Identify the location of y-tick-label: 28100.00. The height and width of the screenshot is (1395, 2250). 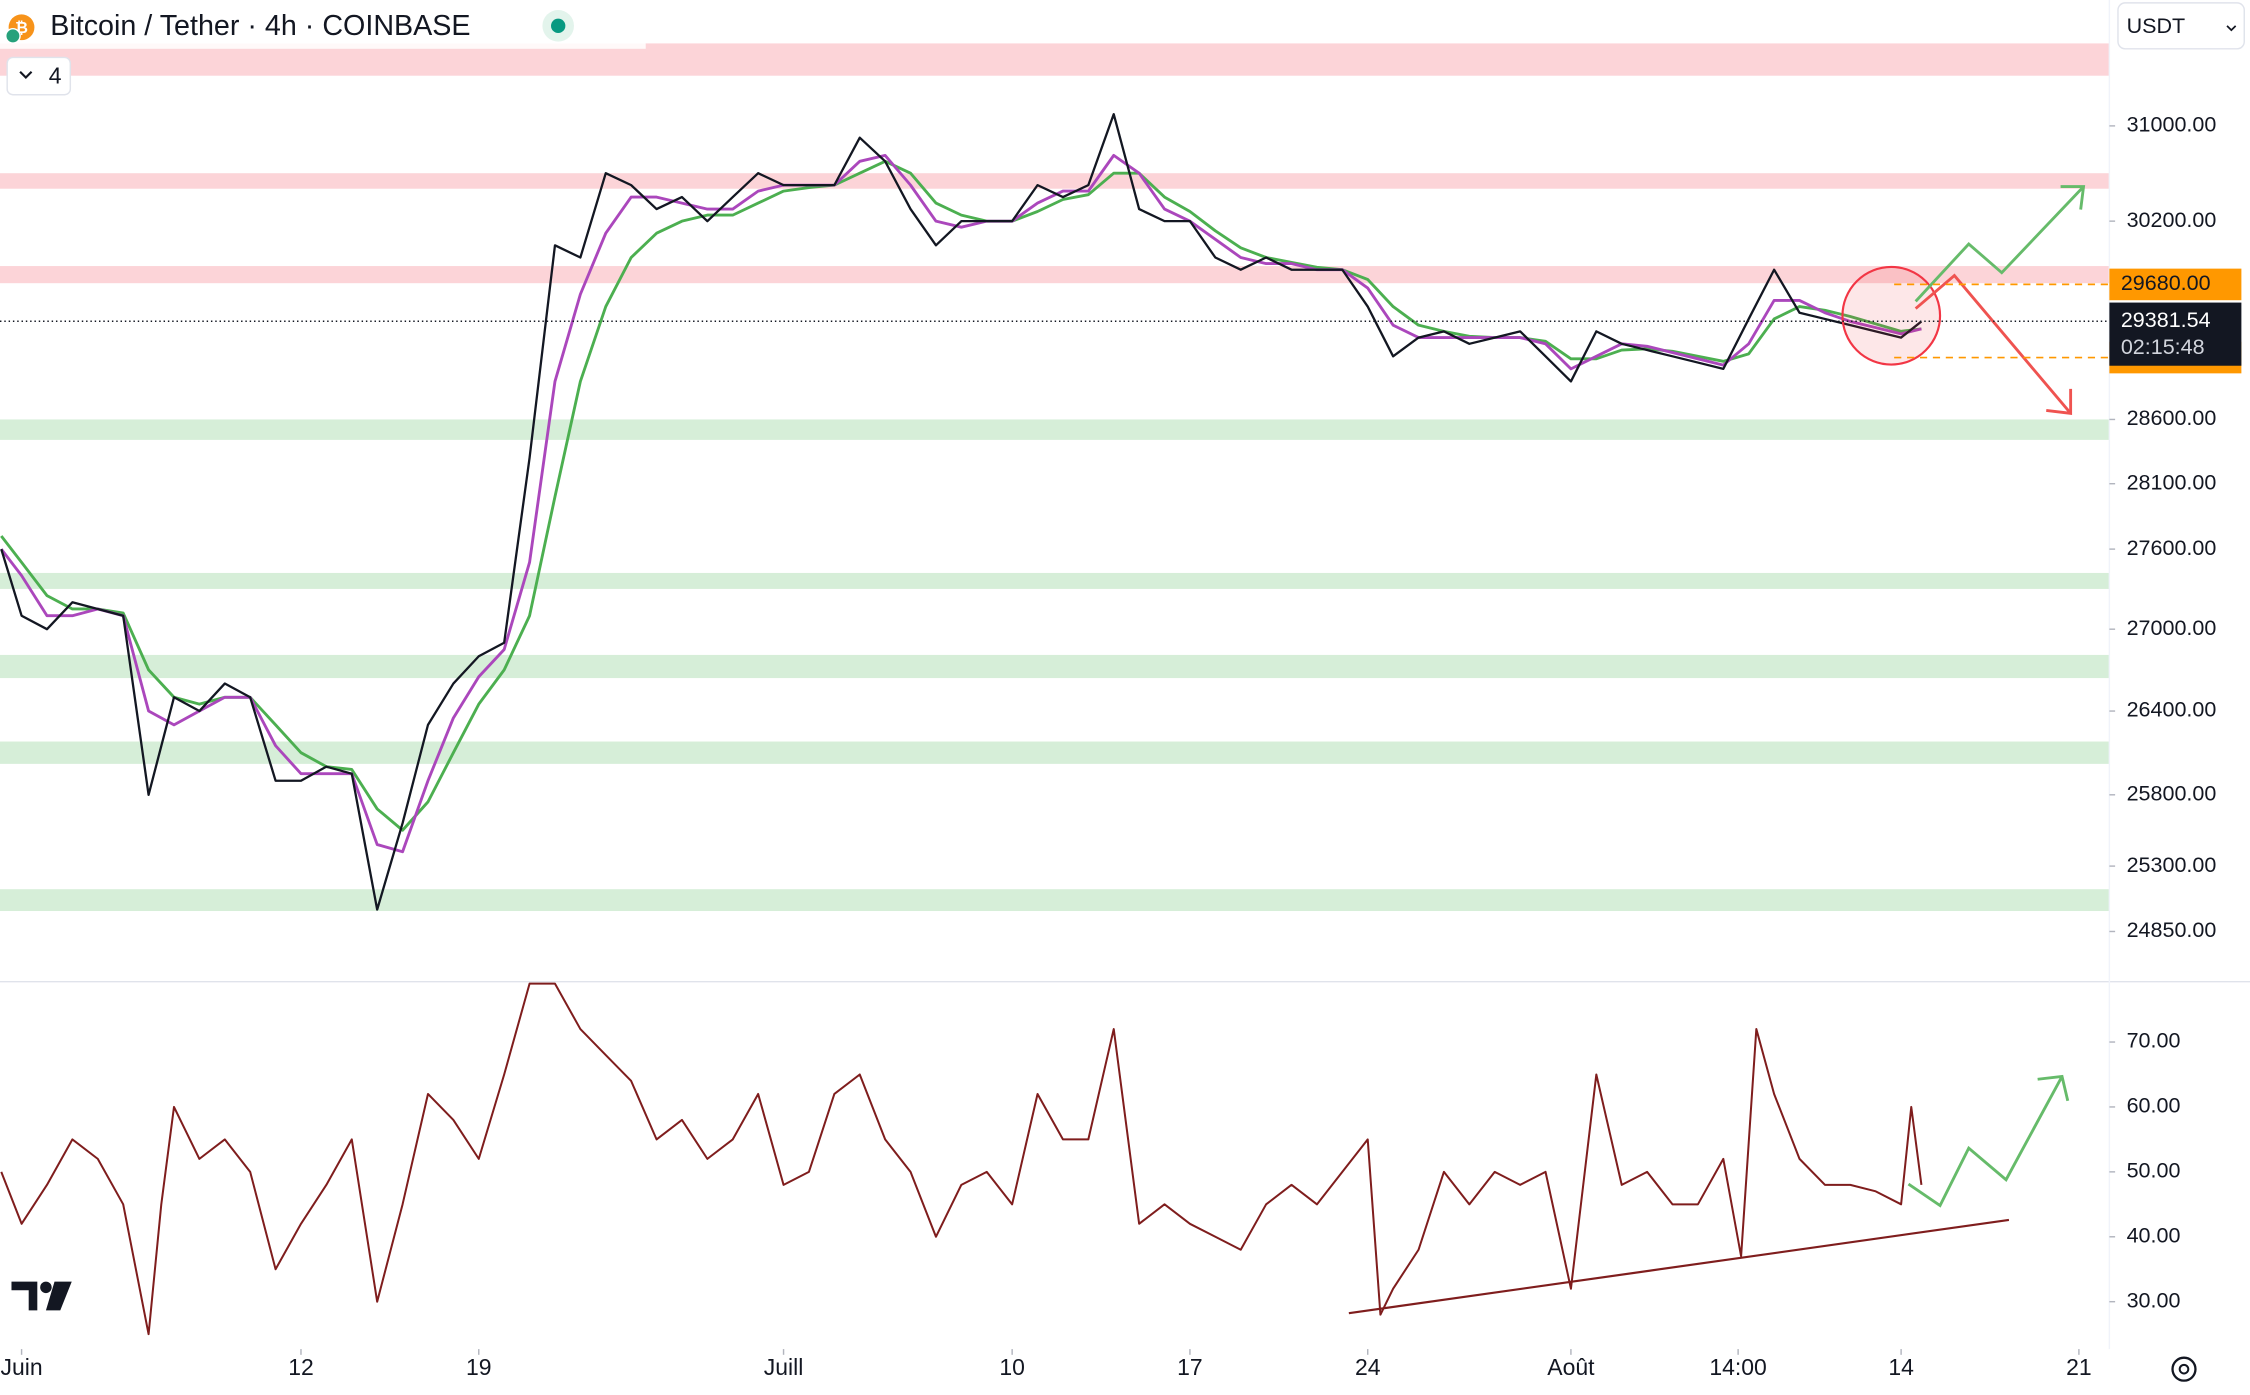
(2172, 482).